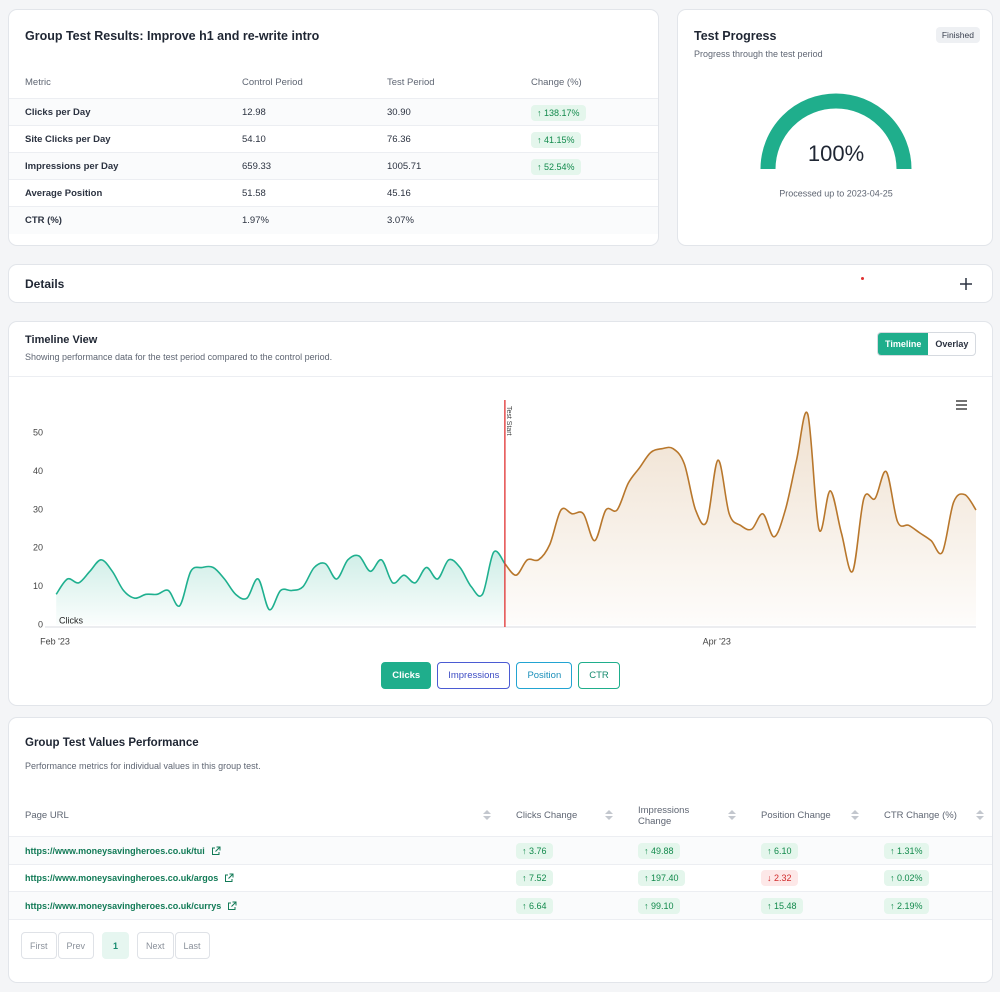  What do you see at coordinates (758, 54) in the screenshot?
I see `progress-subtitle: Progress through the test period` at bounding box center [758, 54].